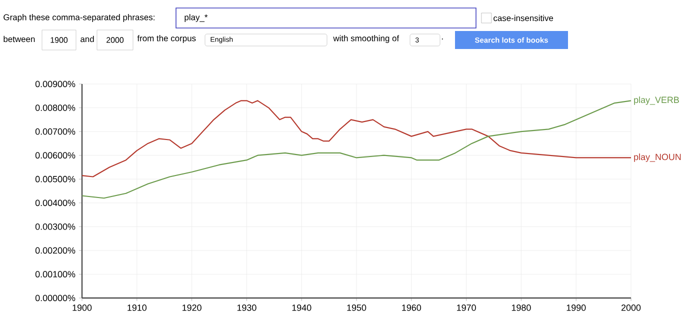 The width and height of the screenshot is (700, 322). What do you see at coordinates (657, 158) in the screenshot?
I see `series-label: play_NOUN` at bounding box center [657, 158].